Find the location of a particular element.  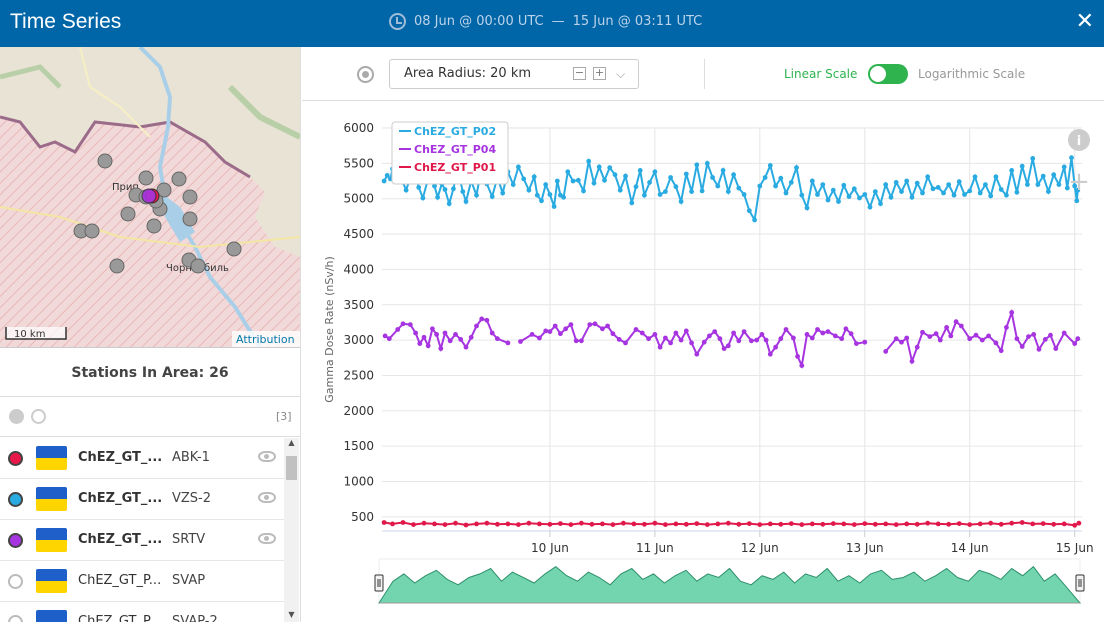

eye-icon is located at coordinates (267, 497).